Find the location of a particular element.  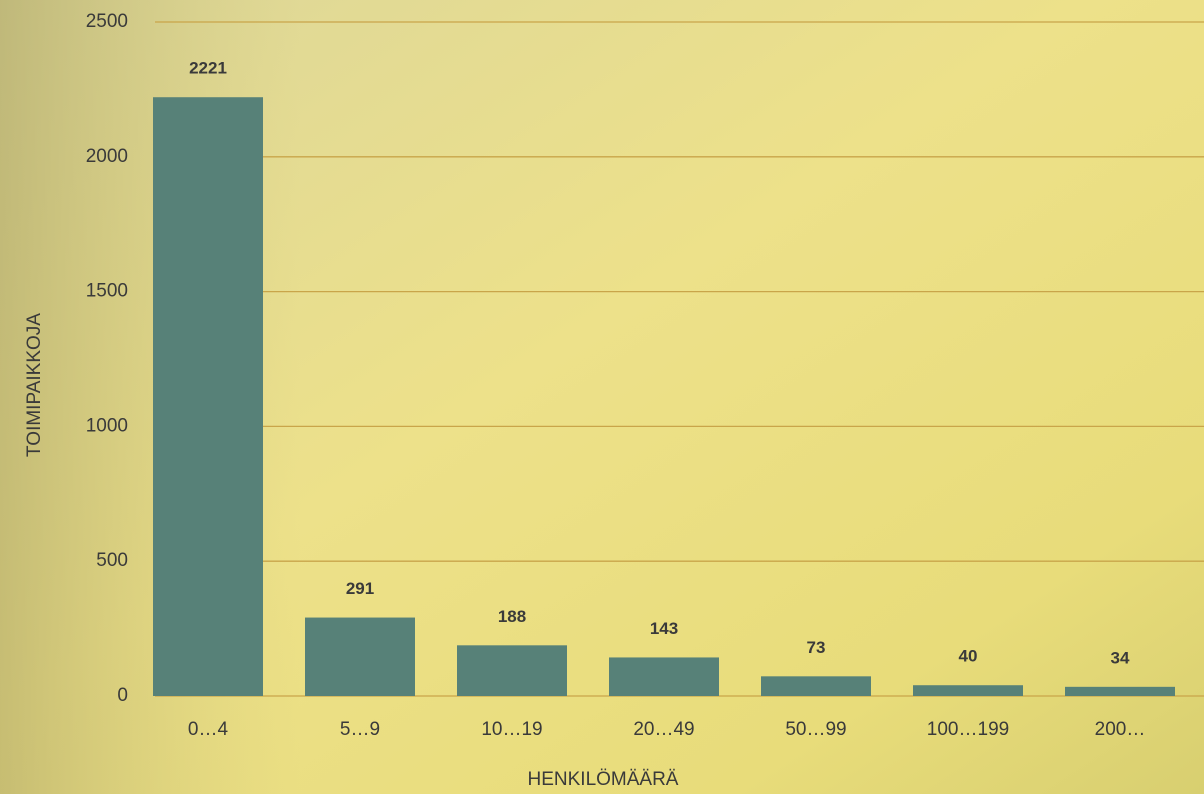

value-label: 2221 is located at coordinates (208, 68).